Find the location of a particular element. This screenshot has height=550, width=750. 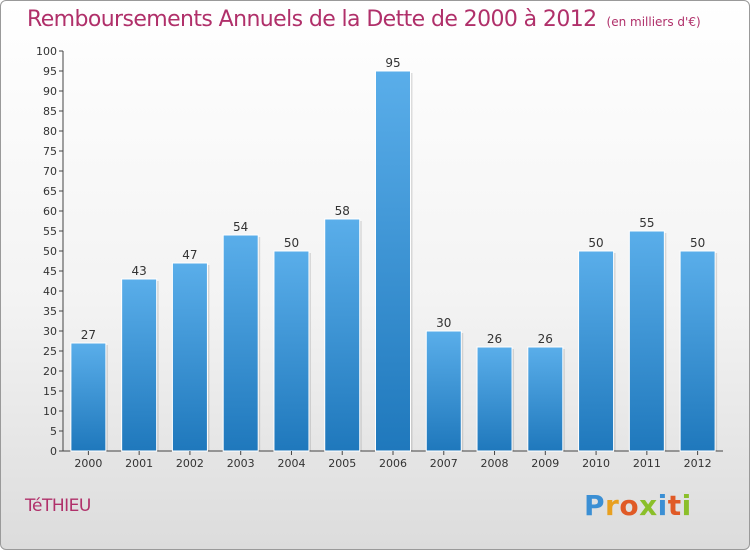

y-tick-label: 85 is located at coordinates (50, 111).